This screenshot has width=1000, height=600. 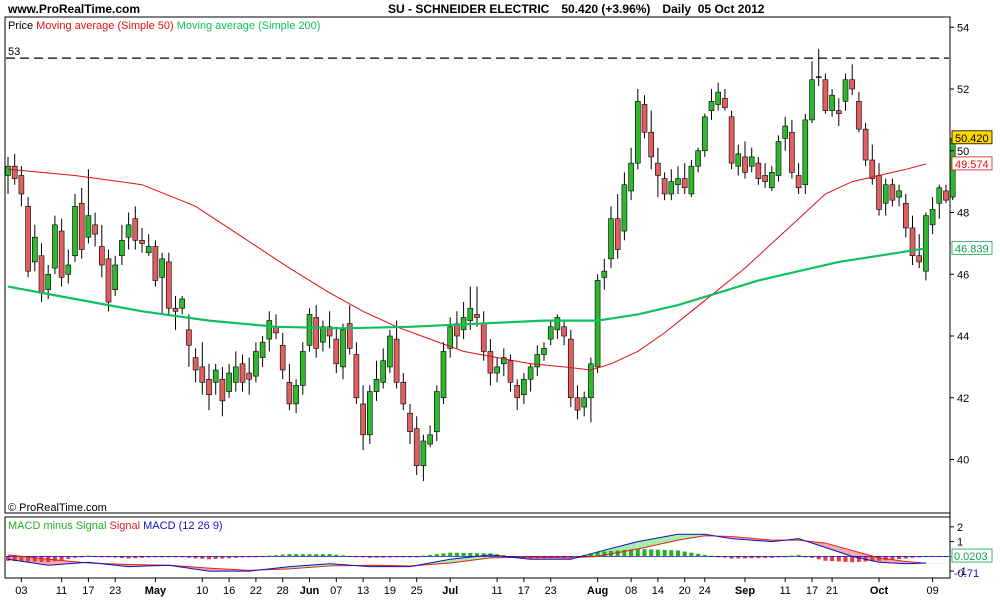 What do you see at coordinates (310, 591) in the screenshot?
I see `x-axis-label: Jun` at bounding box center [310, 591].